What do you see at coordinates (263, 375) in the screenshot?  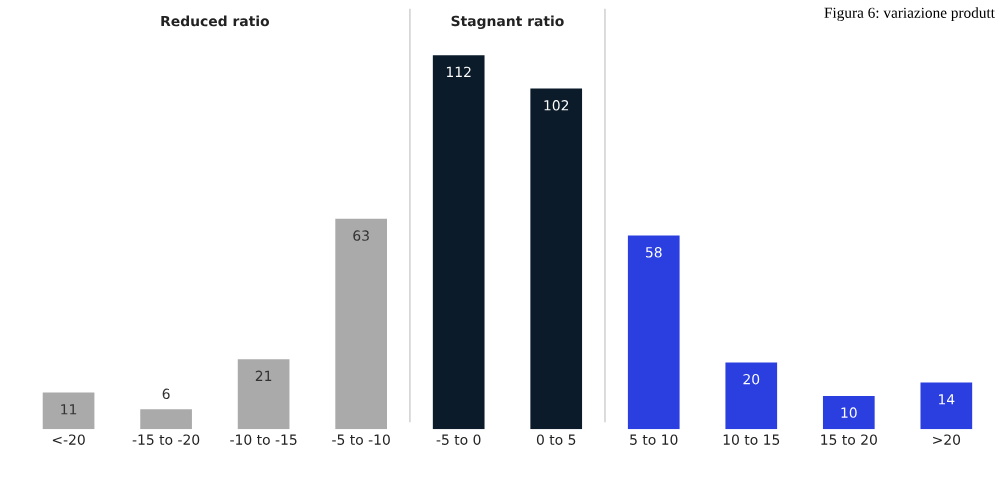 I see `data-label: 21` at bounding box center [263, 375].